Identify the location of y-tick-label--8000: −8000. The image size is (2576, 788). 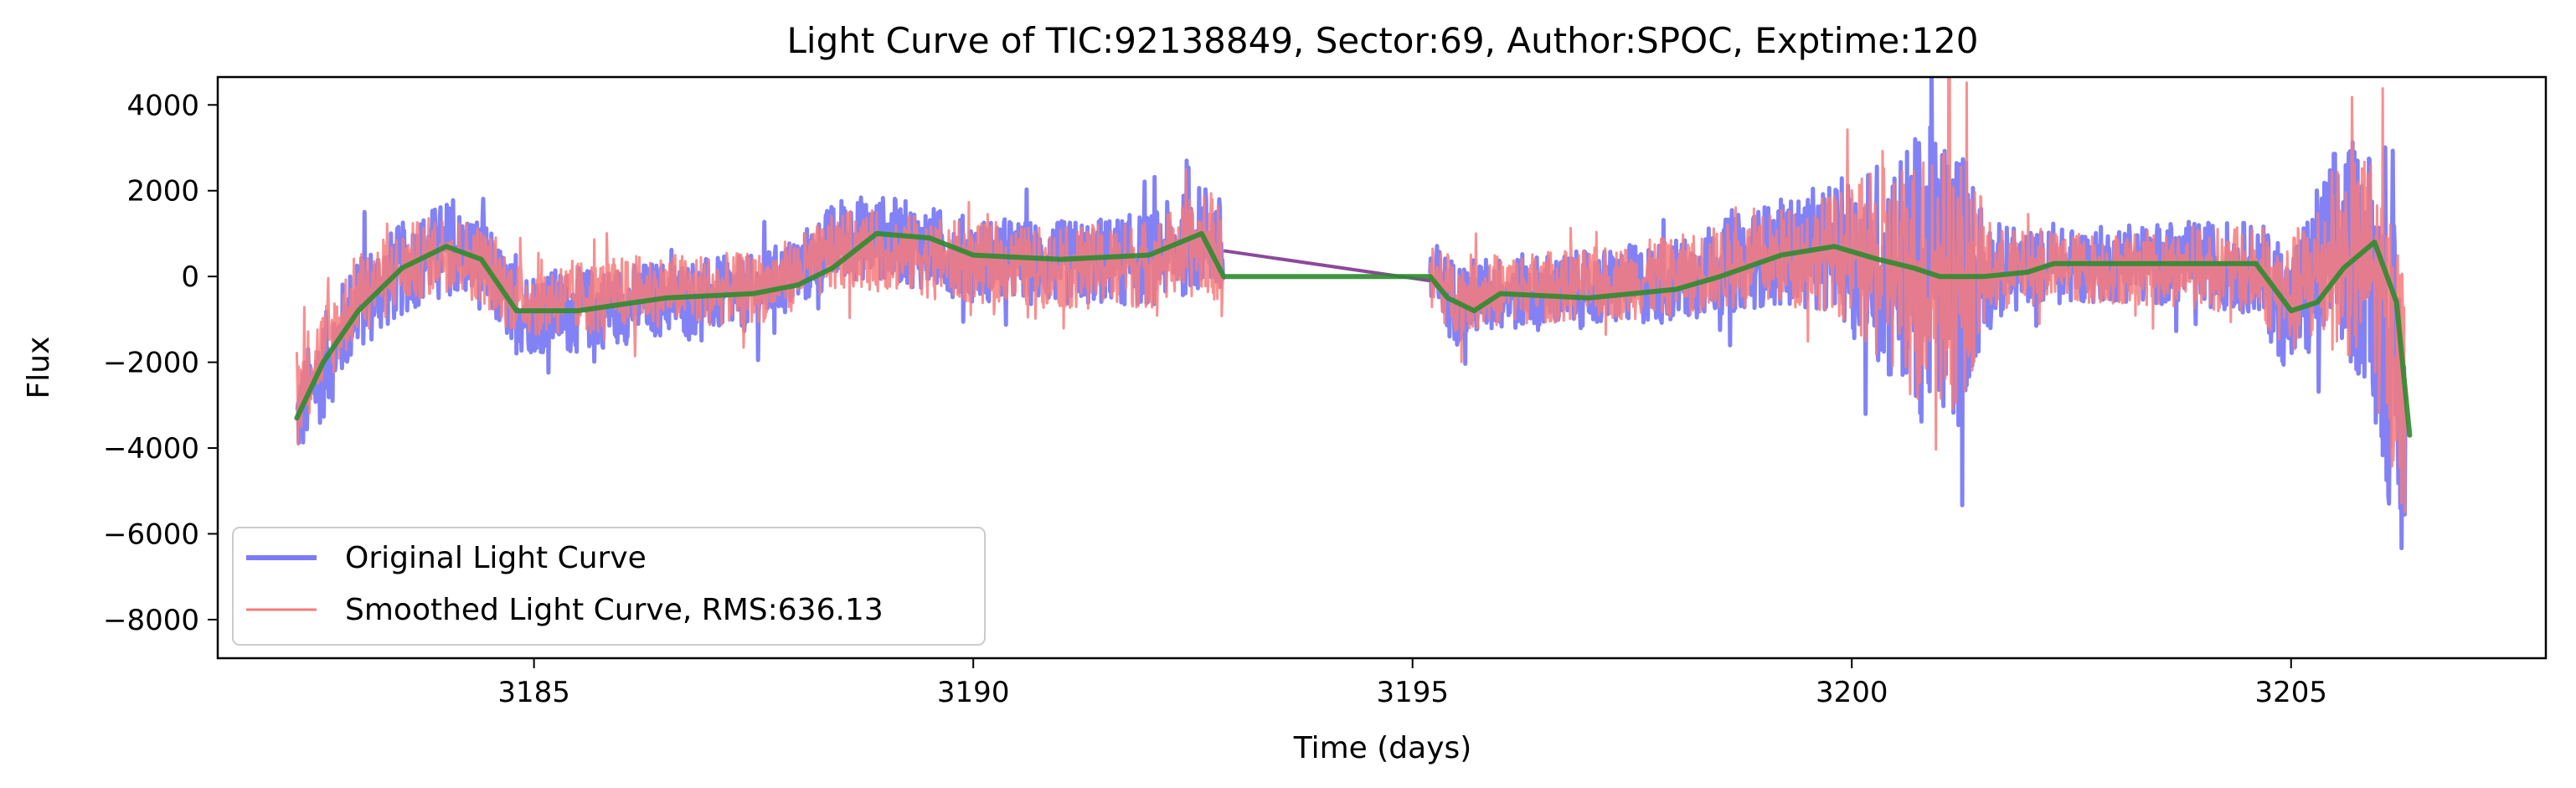
(151, 620).